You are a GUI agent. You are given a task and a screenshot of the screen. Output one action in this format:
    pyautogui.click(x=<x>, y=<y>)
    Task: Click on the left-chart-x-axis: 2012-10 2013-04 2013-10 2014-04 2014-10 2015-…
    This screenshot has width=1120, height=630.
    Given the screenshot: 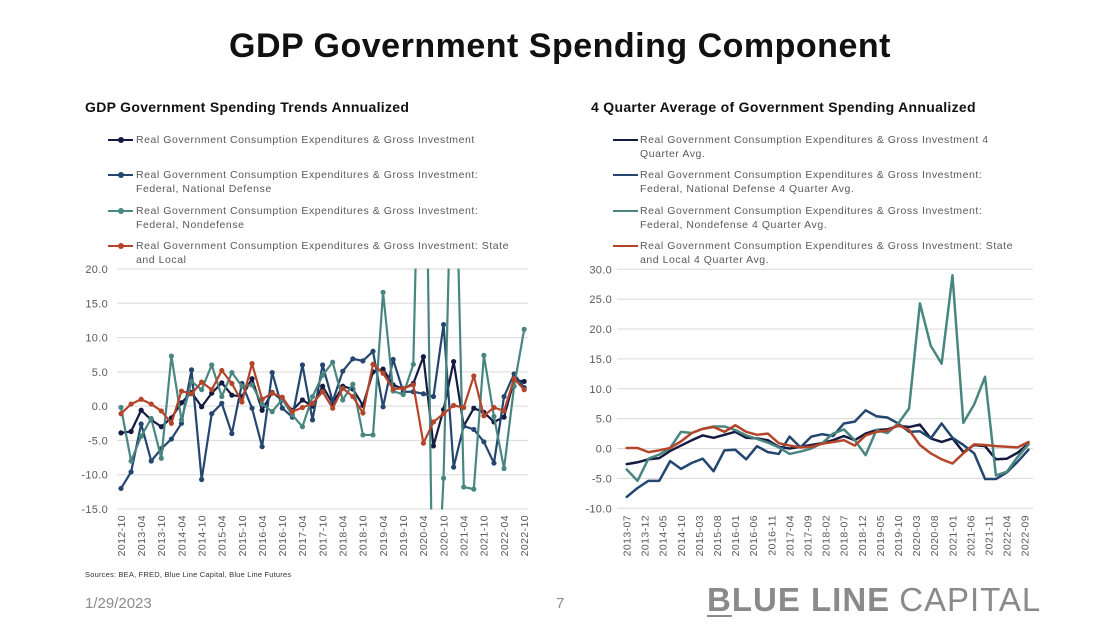 What is the action you would take?
    pyautogui.click(x=323, y=535)
    